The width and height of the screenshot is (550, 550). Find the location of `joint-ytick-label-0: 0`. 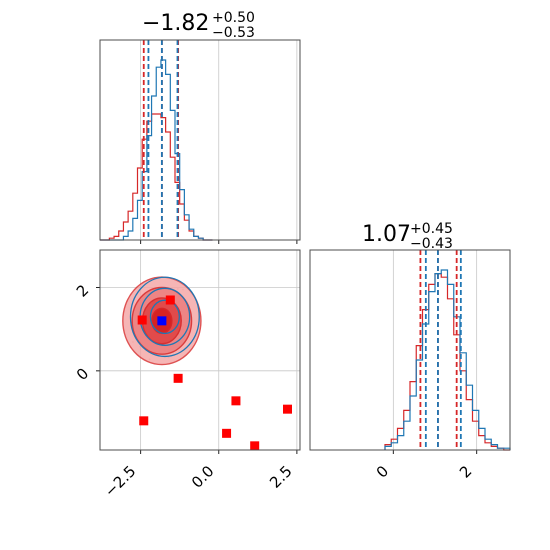

joint-ytick-label-0: 0 is located at coordinates (82, 373).